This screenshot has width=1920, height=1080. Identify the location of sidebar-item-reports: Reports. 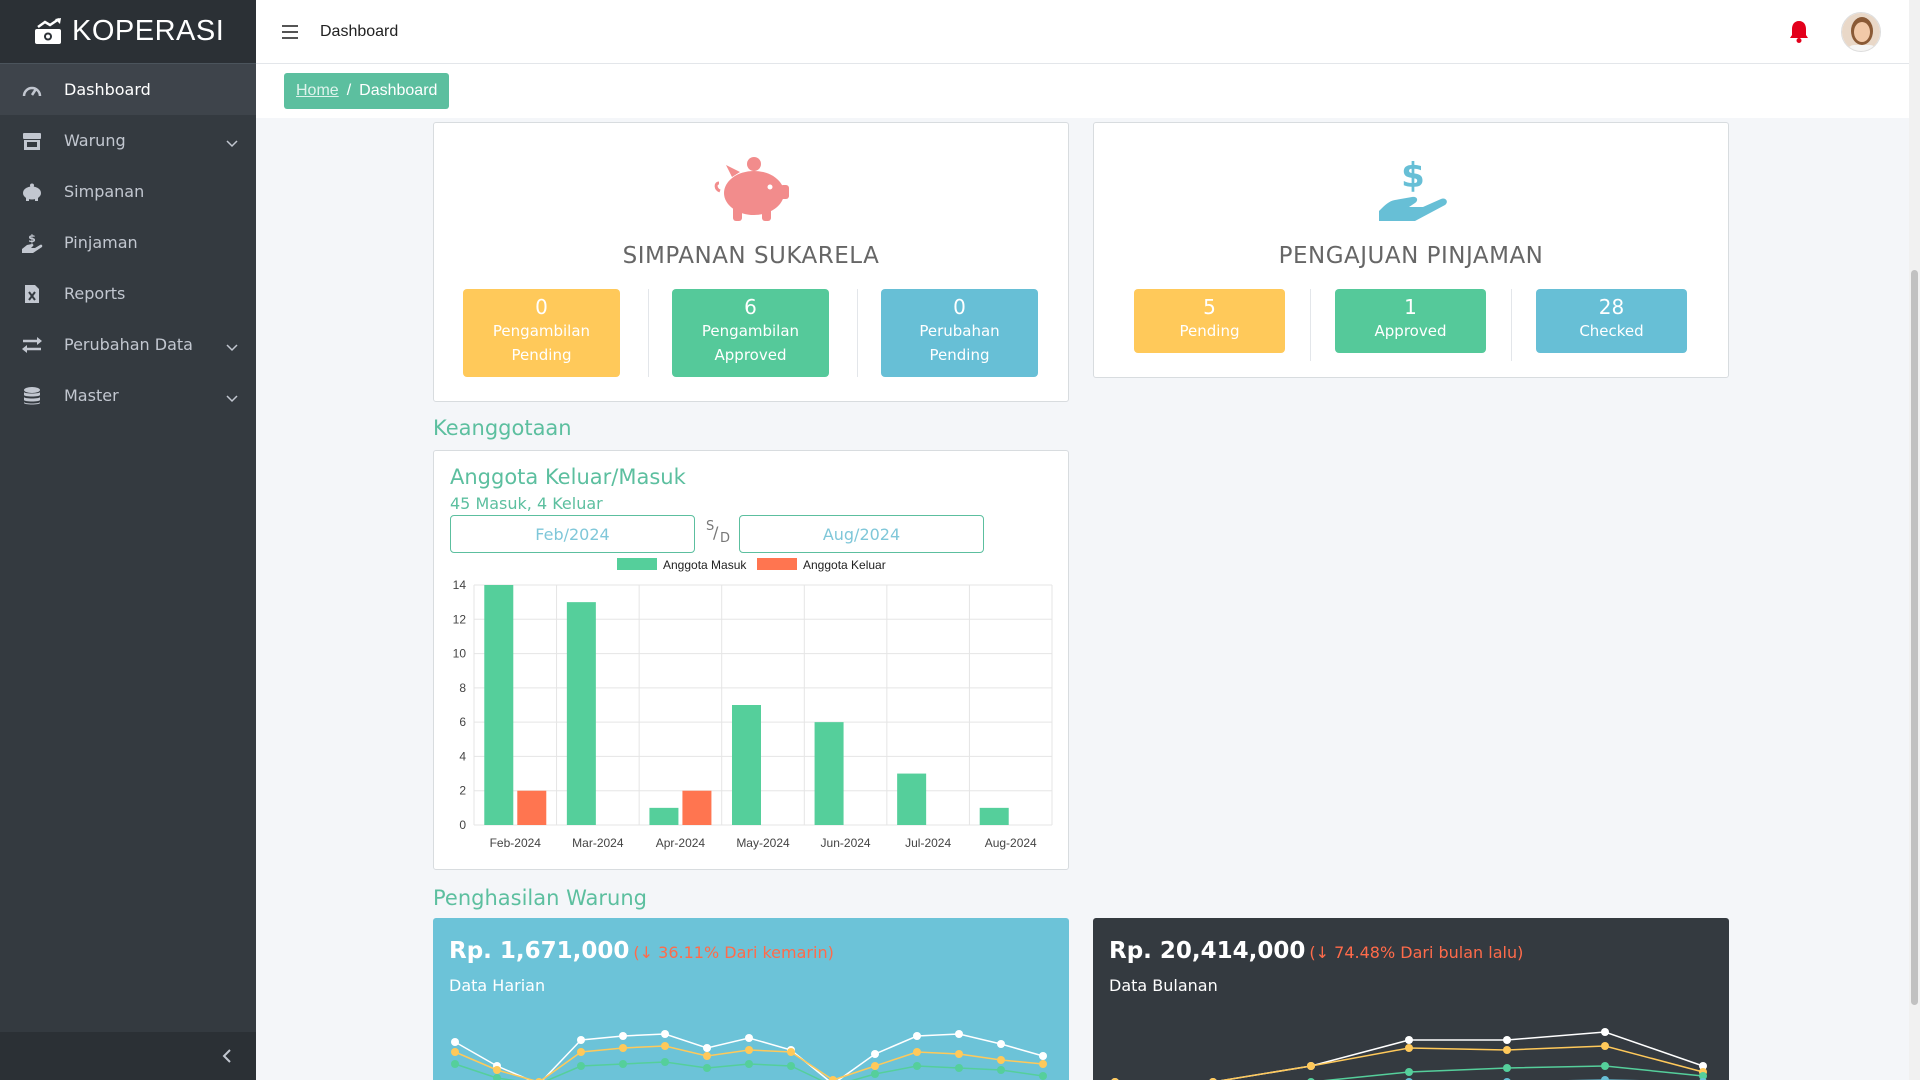
(128, 293).